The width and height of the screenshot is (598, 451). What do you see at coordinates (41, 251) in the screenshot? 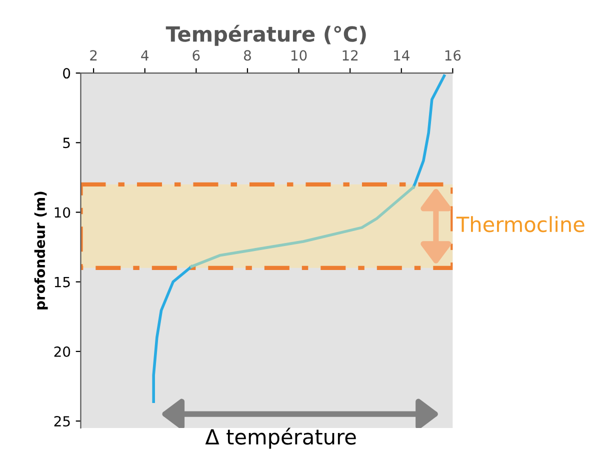
I see `y-axis-title: profondeur (m)` at bounding box center [41, 251].